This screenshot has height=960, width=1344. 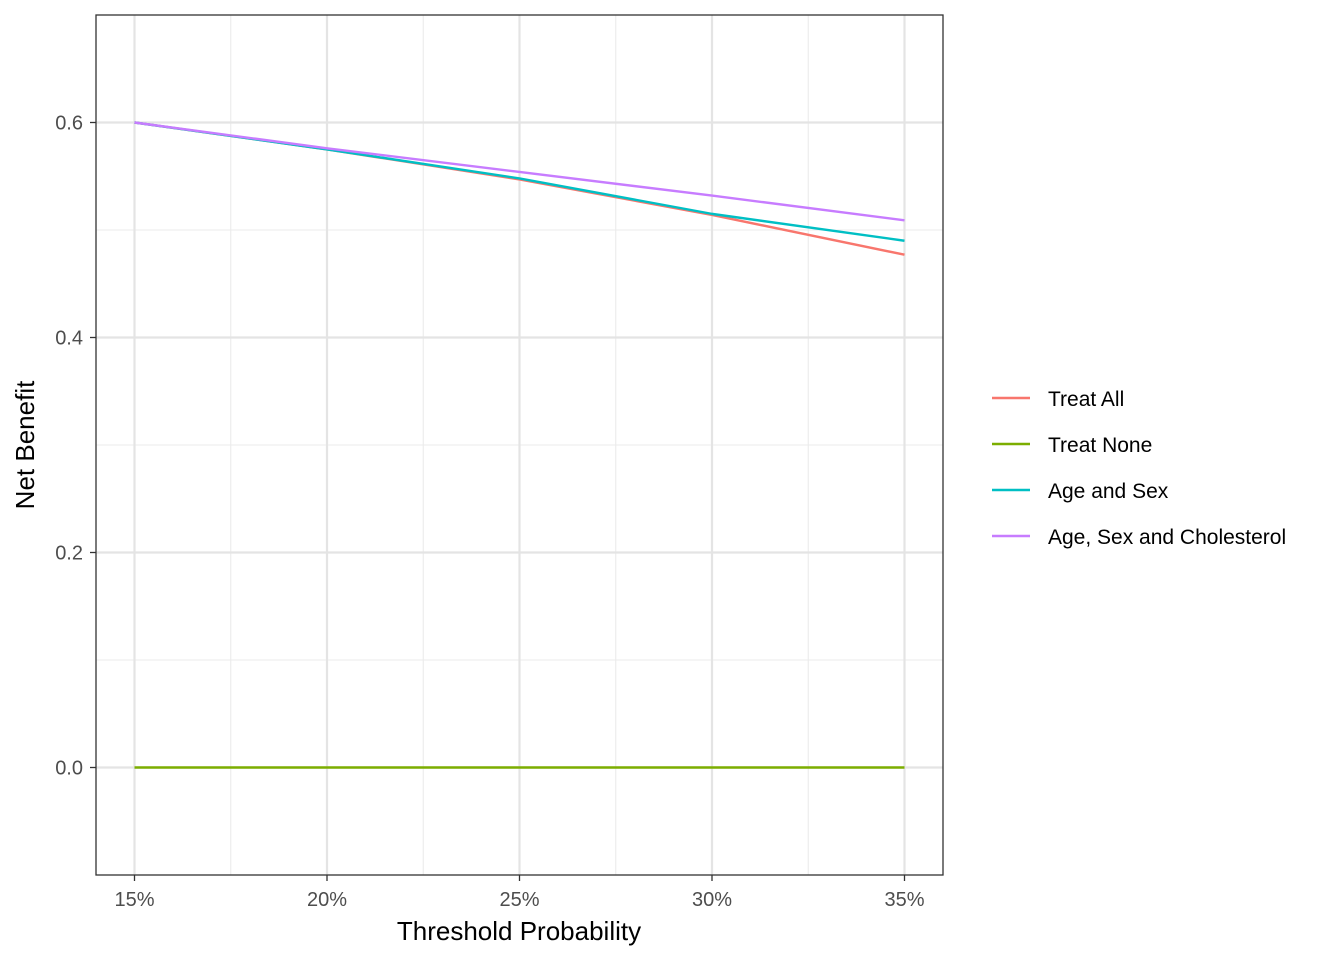 I want to click on series-line-age-sex-and-cholesterol, so click(x=519, y=171).